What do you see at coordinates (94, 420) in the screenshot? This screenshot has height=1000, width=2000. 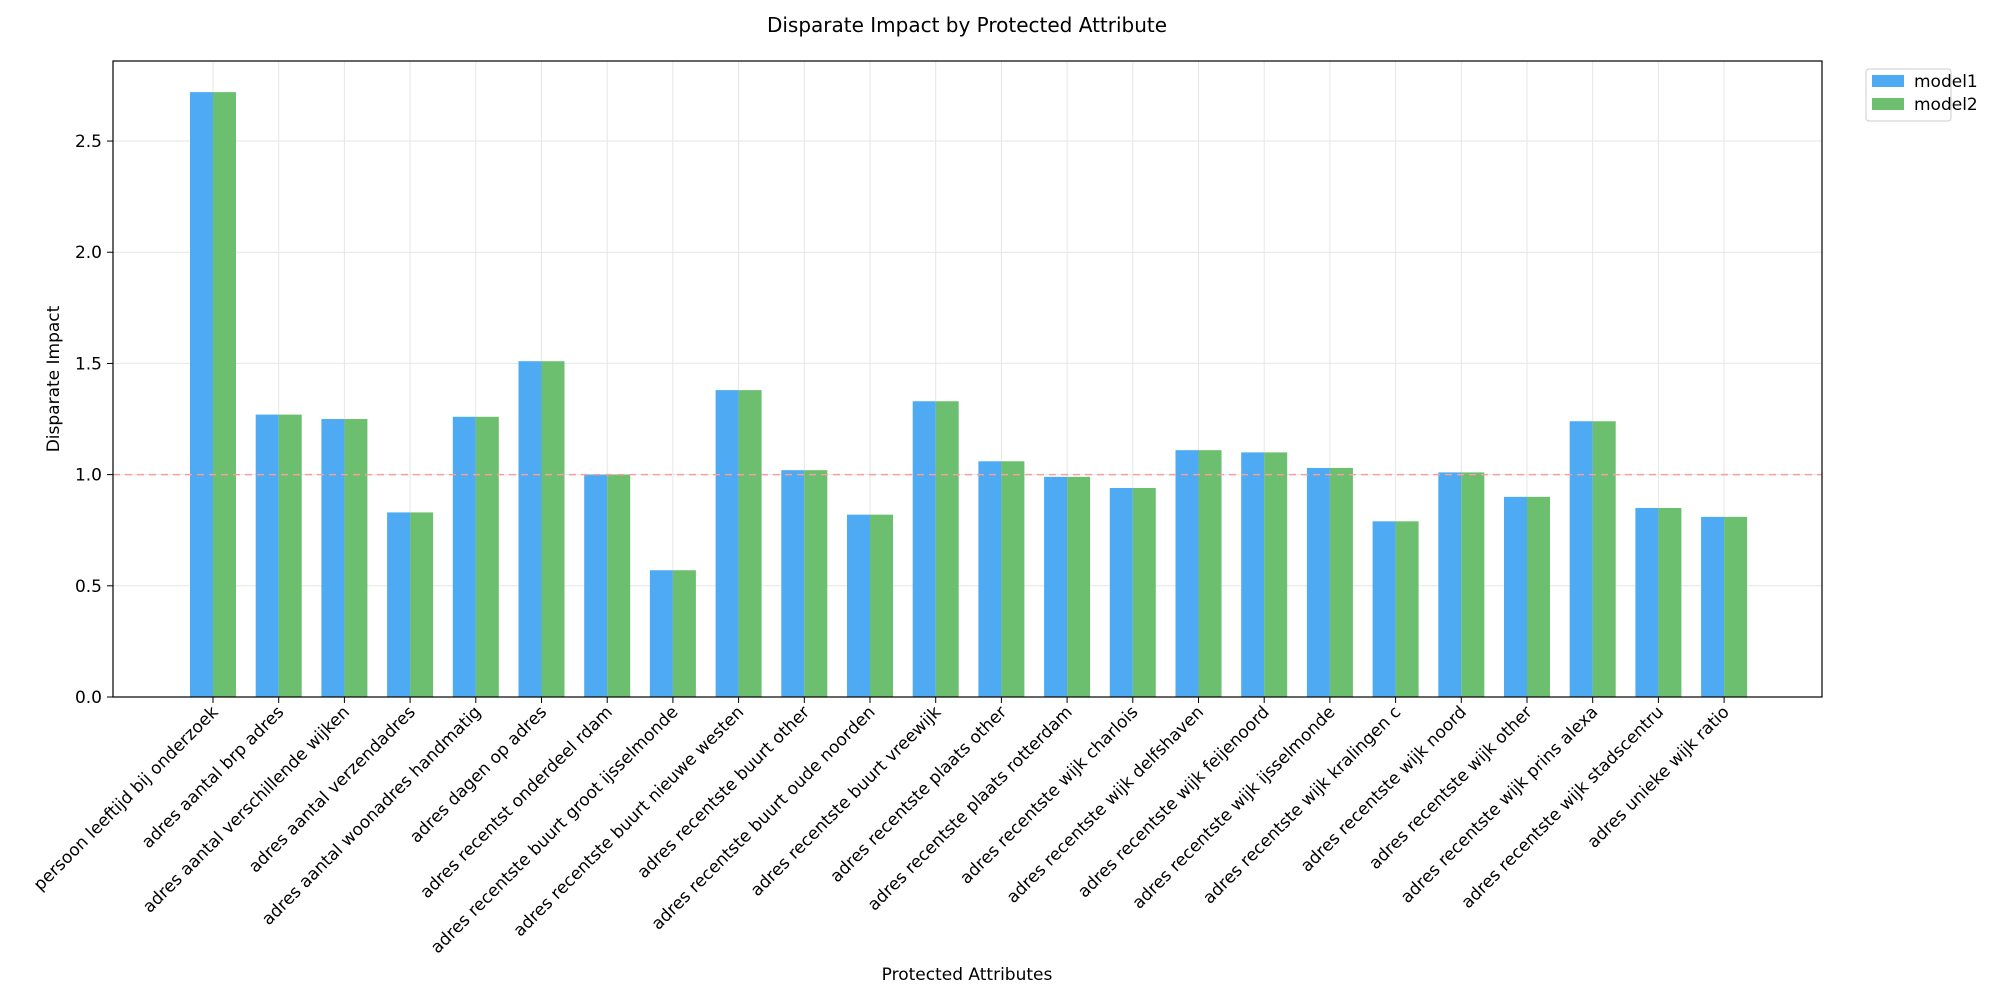 I see `y-axis: 0.0 0.5 1.0 1.5 2.0 2.5` at bounding box center [94, 420].